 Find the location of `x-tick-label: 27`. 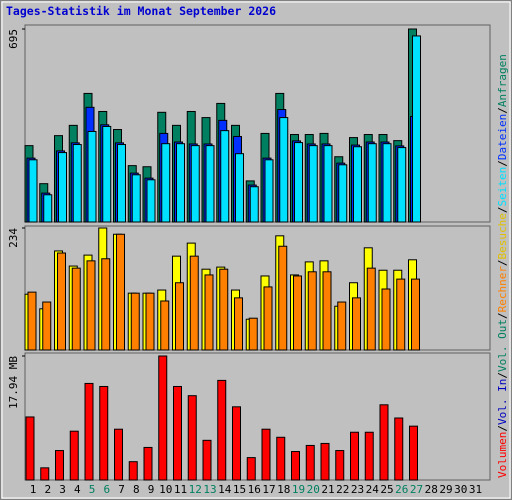

x-tick-label: 27 is located at coordinates (416, 489).